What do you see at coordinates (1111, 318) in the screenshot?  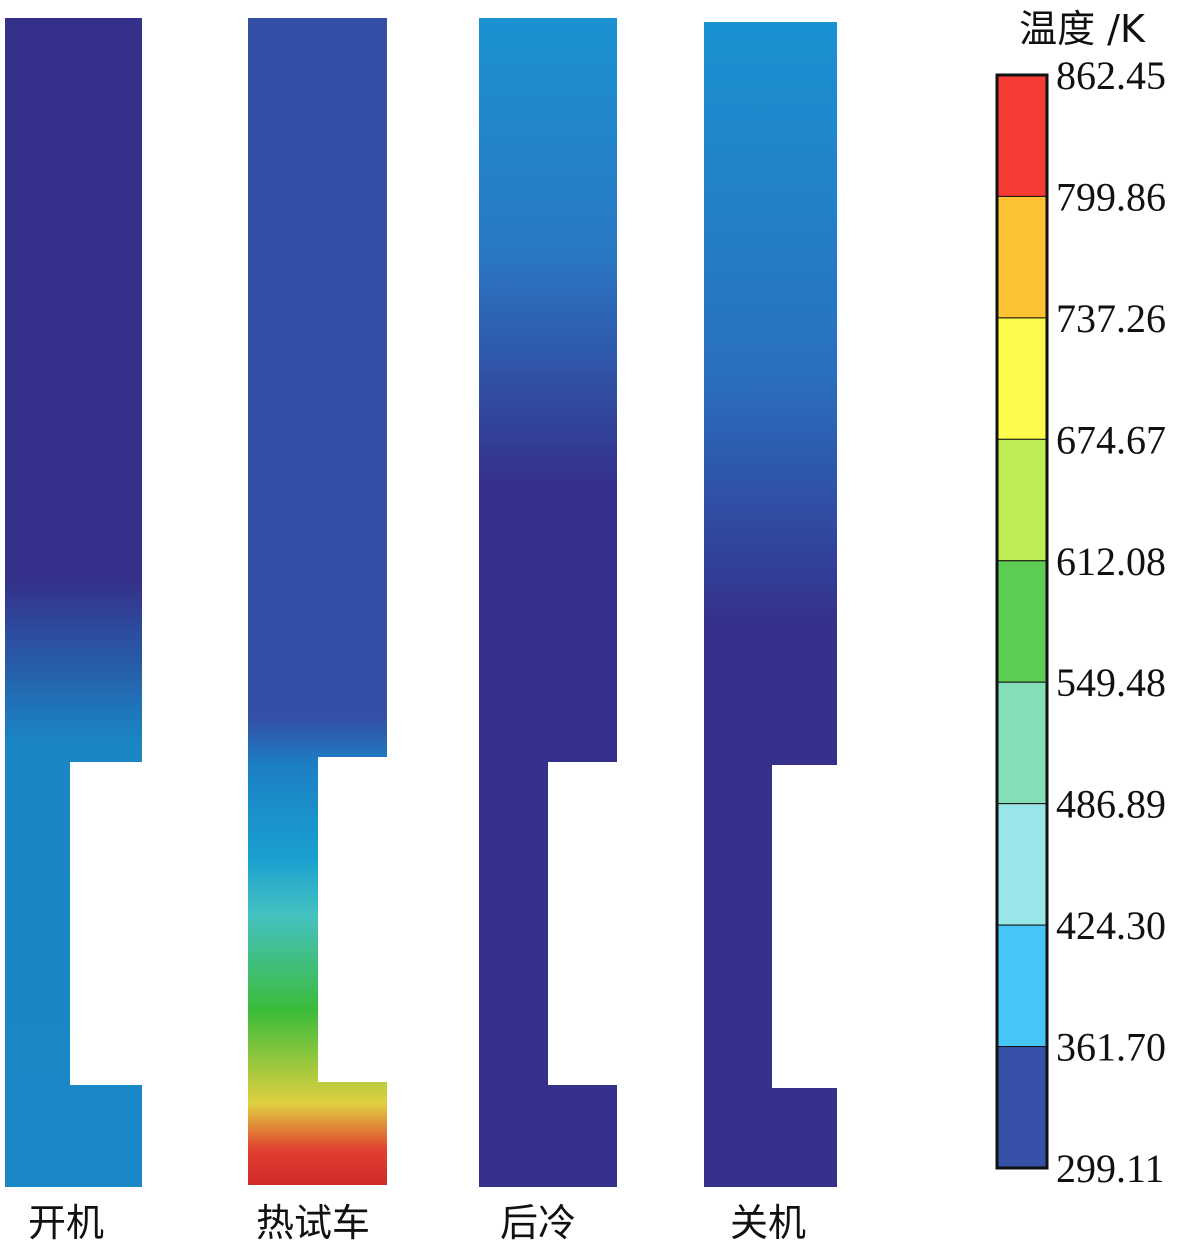 I see `colorbar-tick-label: 737.26` at bounding box center [1111, 318].